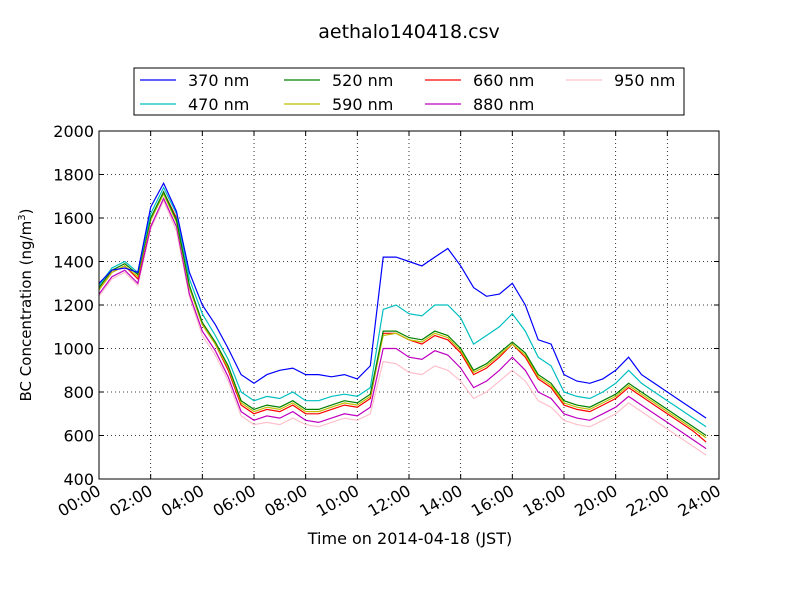  I want to click on y-tick-label: 2000, so click(73, 131).